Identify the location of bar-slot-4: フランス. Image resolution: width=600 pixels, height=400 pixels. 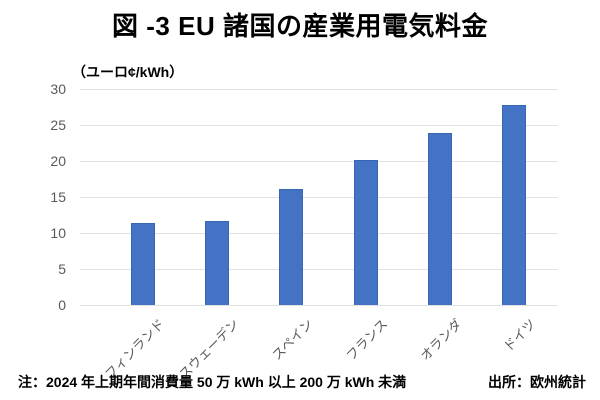
(366, 226).